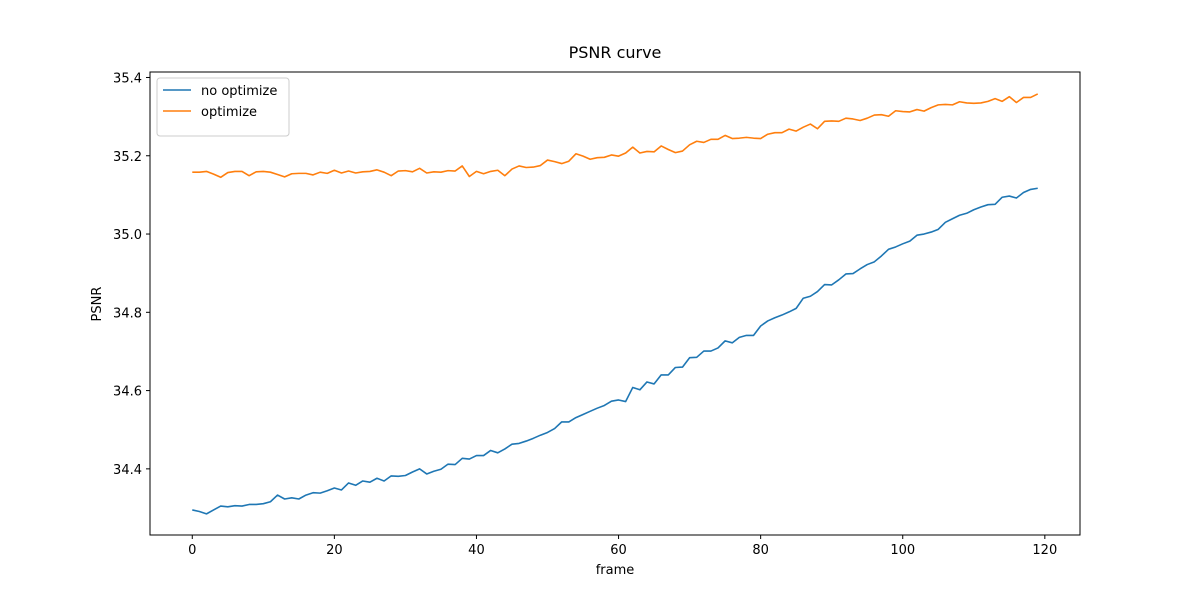  I want to click on x-tick-label: 0, so click(192, 550).